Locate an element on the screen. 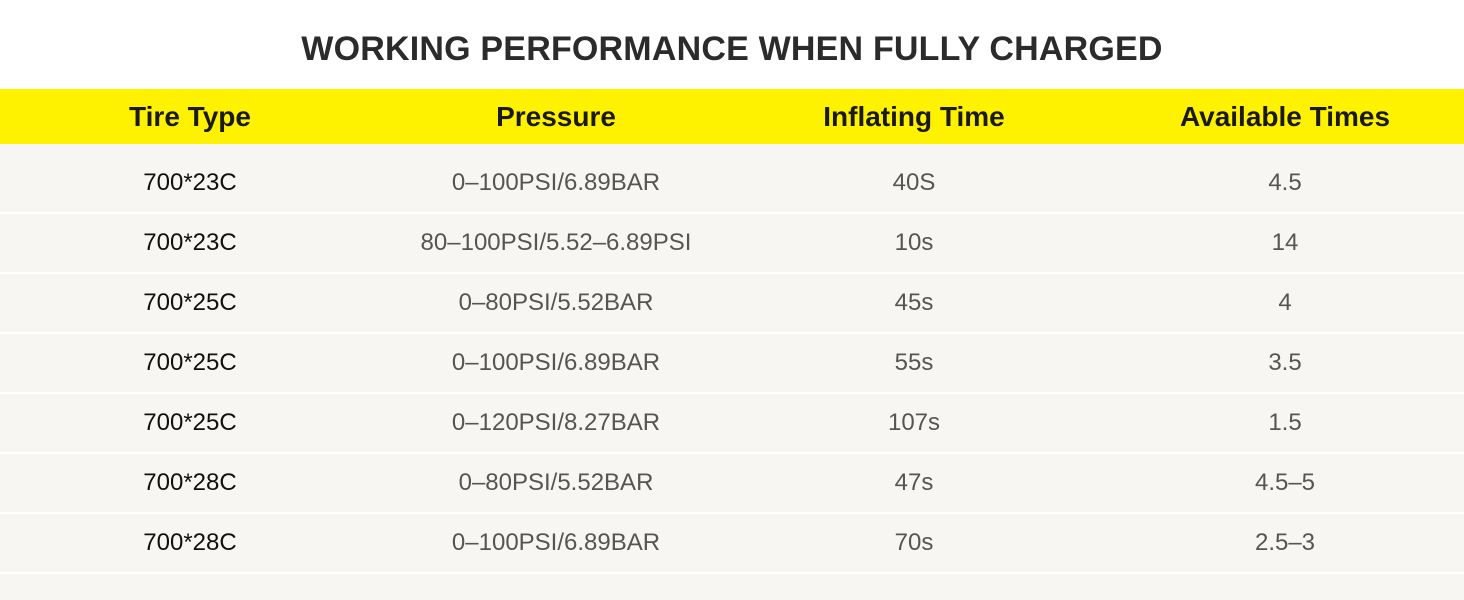 Image resolution: width=1464 pixels, height=600 pixels. header-tire-type: Tire Type is located at coordinates (190, 116).